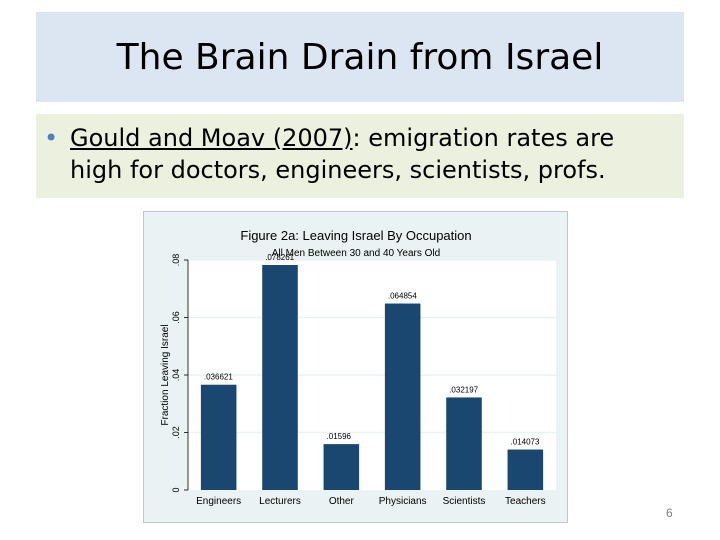 The image size is (720, 540). Describe the element at coordinates (525, 469) in the screenshot. I see `bar-teachers` at that location.